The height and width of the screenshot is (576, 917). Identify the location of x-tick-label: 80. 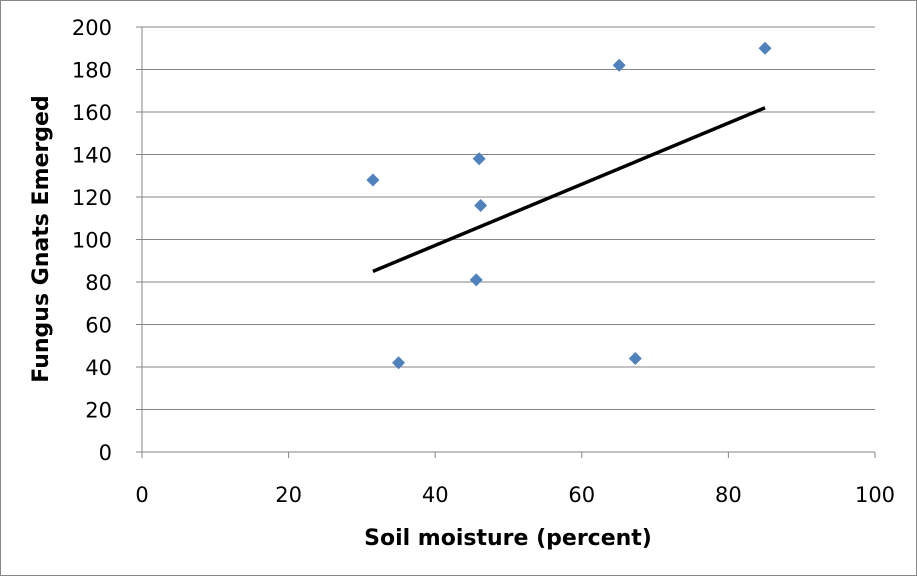
(728, 495).